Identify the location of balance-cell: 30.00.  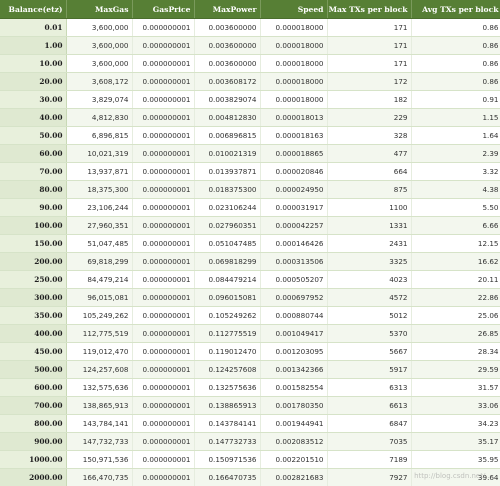
(33, 99).